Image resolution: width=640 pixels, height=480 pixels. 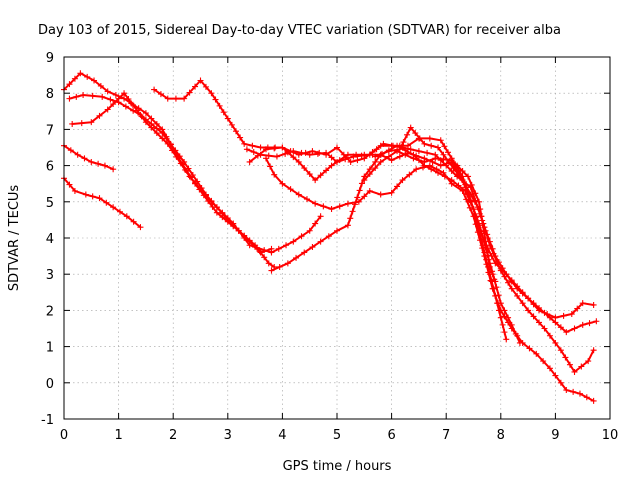 What do you see at coordinates (228, 435) in the screenshot?
I see `x-tick-label: 3` at bounding box center [228, 435].